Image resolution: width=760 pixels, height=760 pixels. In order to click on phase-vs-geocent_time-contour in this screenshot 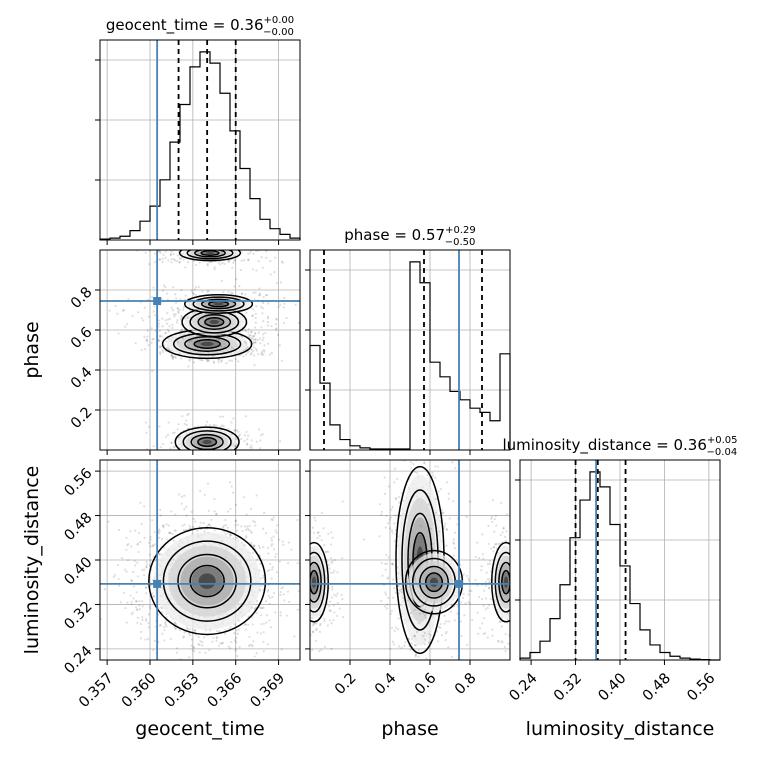, I will do `click(210, 256)`.